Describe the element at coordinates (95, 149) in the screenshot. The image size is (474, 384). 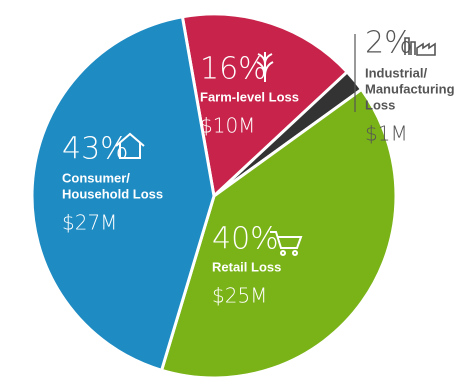
I see `percent-label: 43%` at that location.